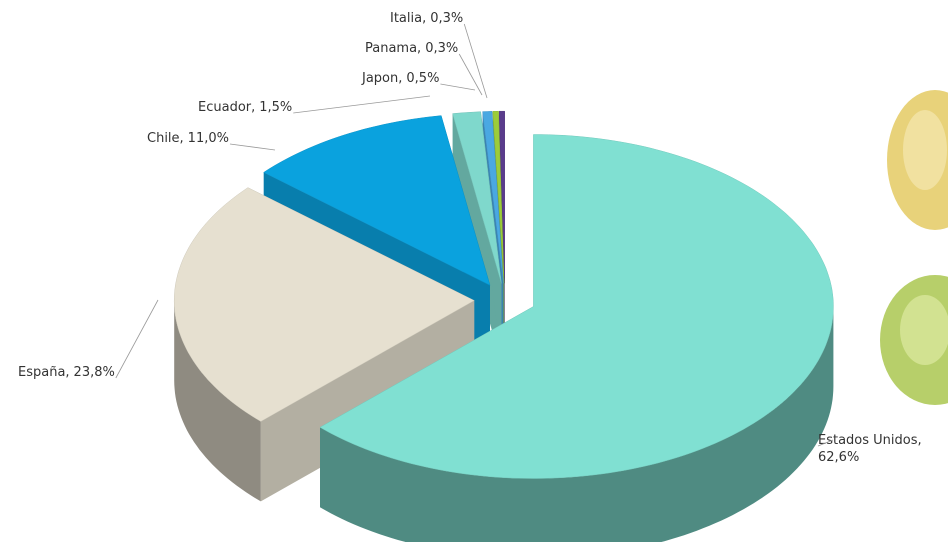 The image size is (948, 542). Describe the element at coordinates (838, 457) in the screenshot. I see `label-value: 62,6%` at that location.